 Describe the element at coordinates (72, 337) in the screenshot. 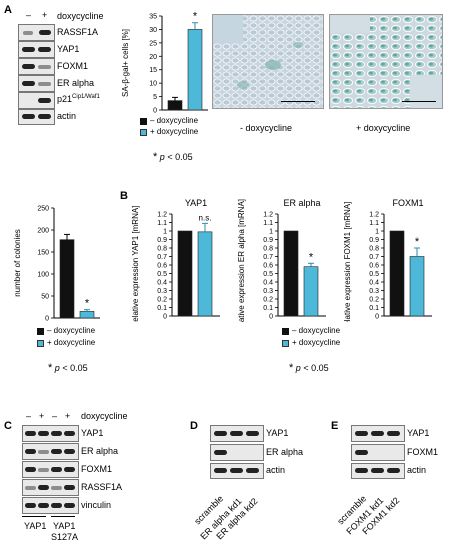

I see `legend-colonies: – doxycycline + doxycycline` at that location.